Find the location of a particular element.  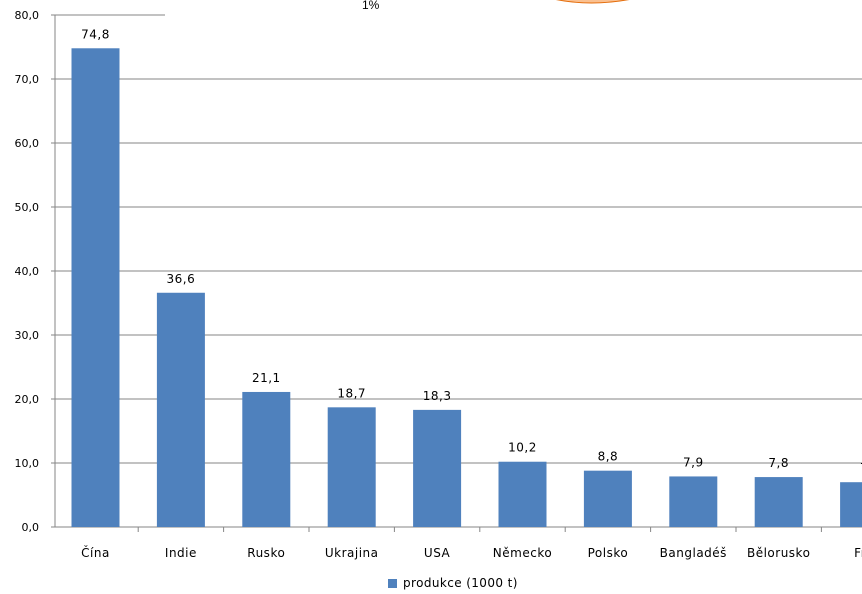

data-label: 21,1 is located at coordinates (266, 378).